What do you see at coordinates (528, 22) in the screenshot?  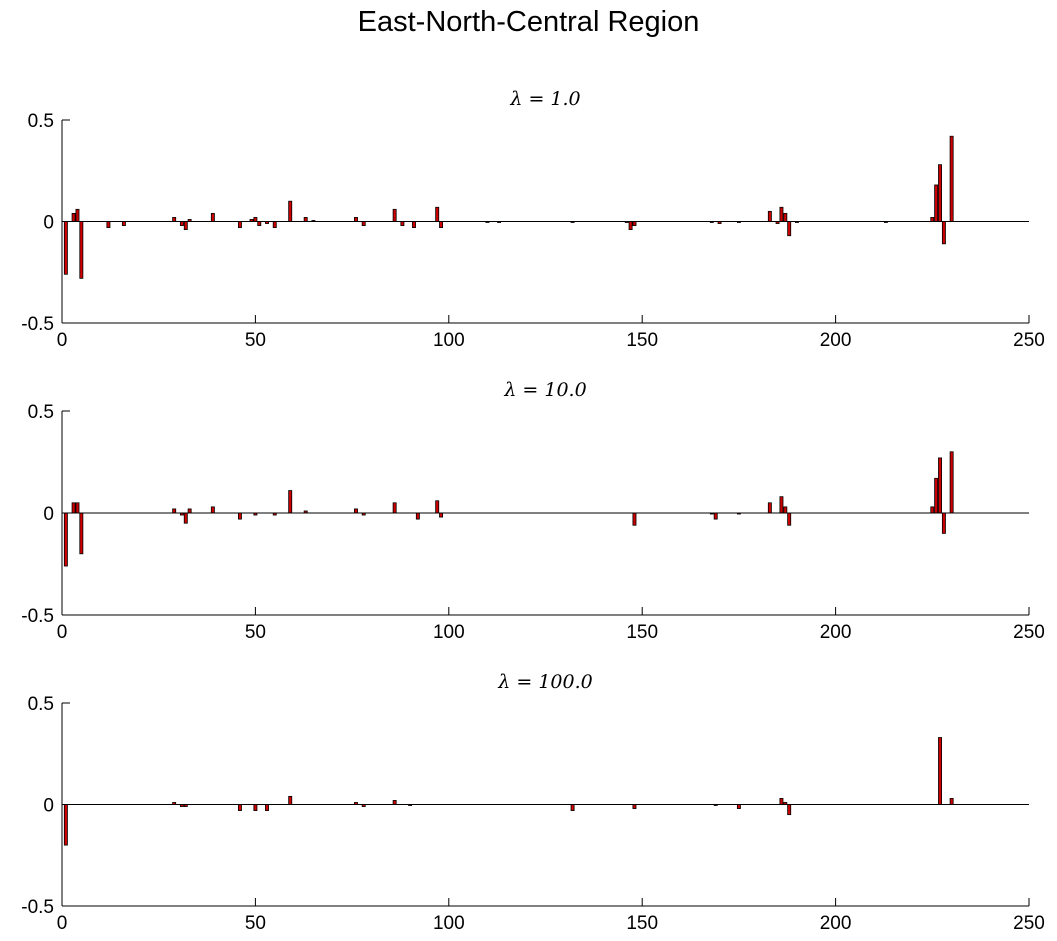 I see `figure-title: East-North-Central Region` at bounding box center [528, 22].